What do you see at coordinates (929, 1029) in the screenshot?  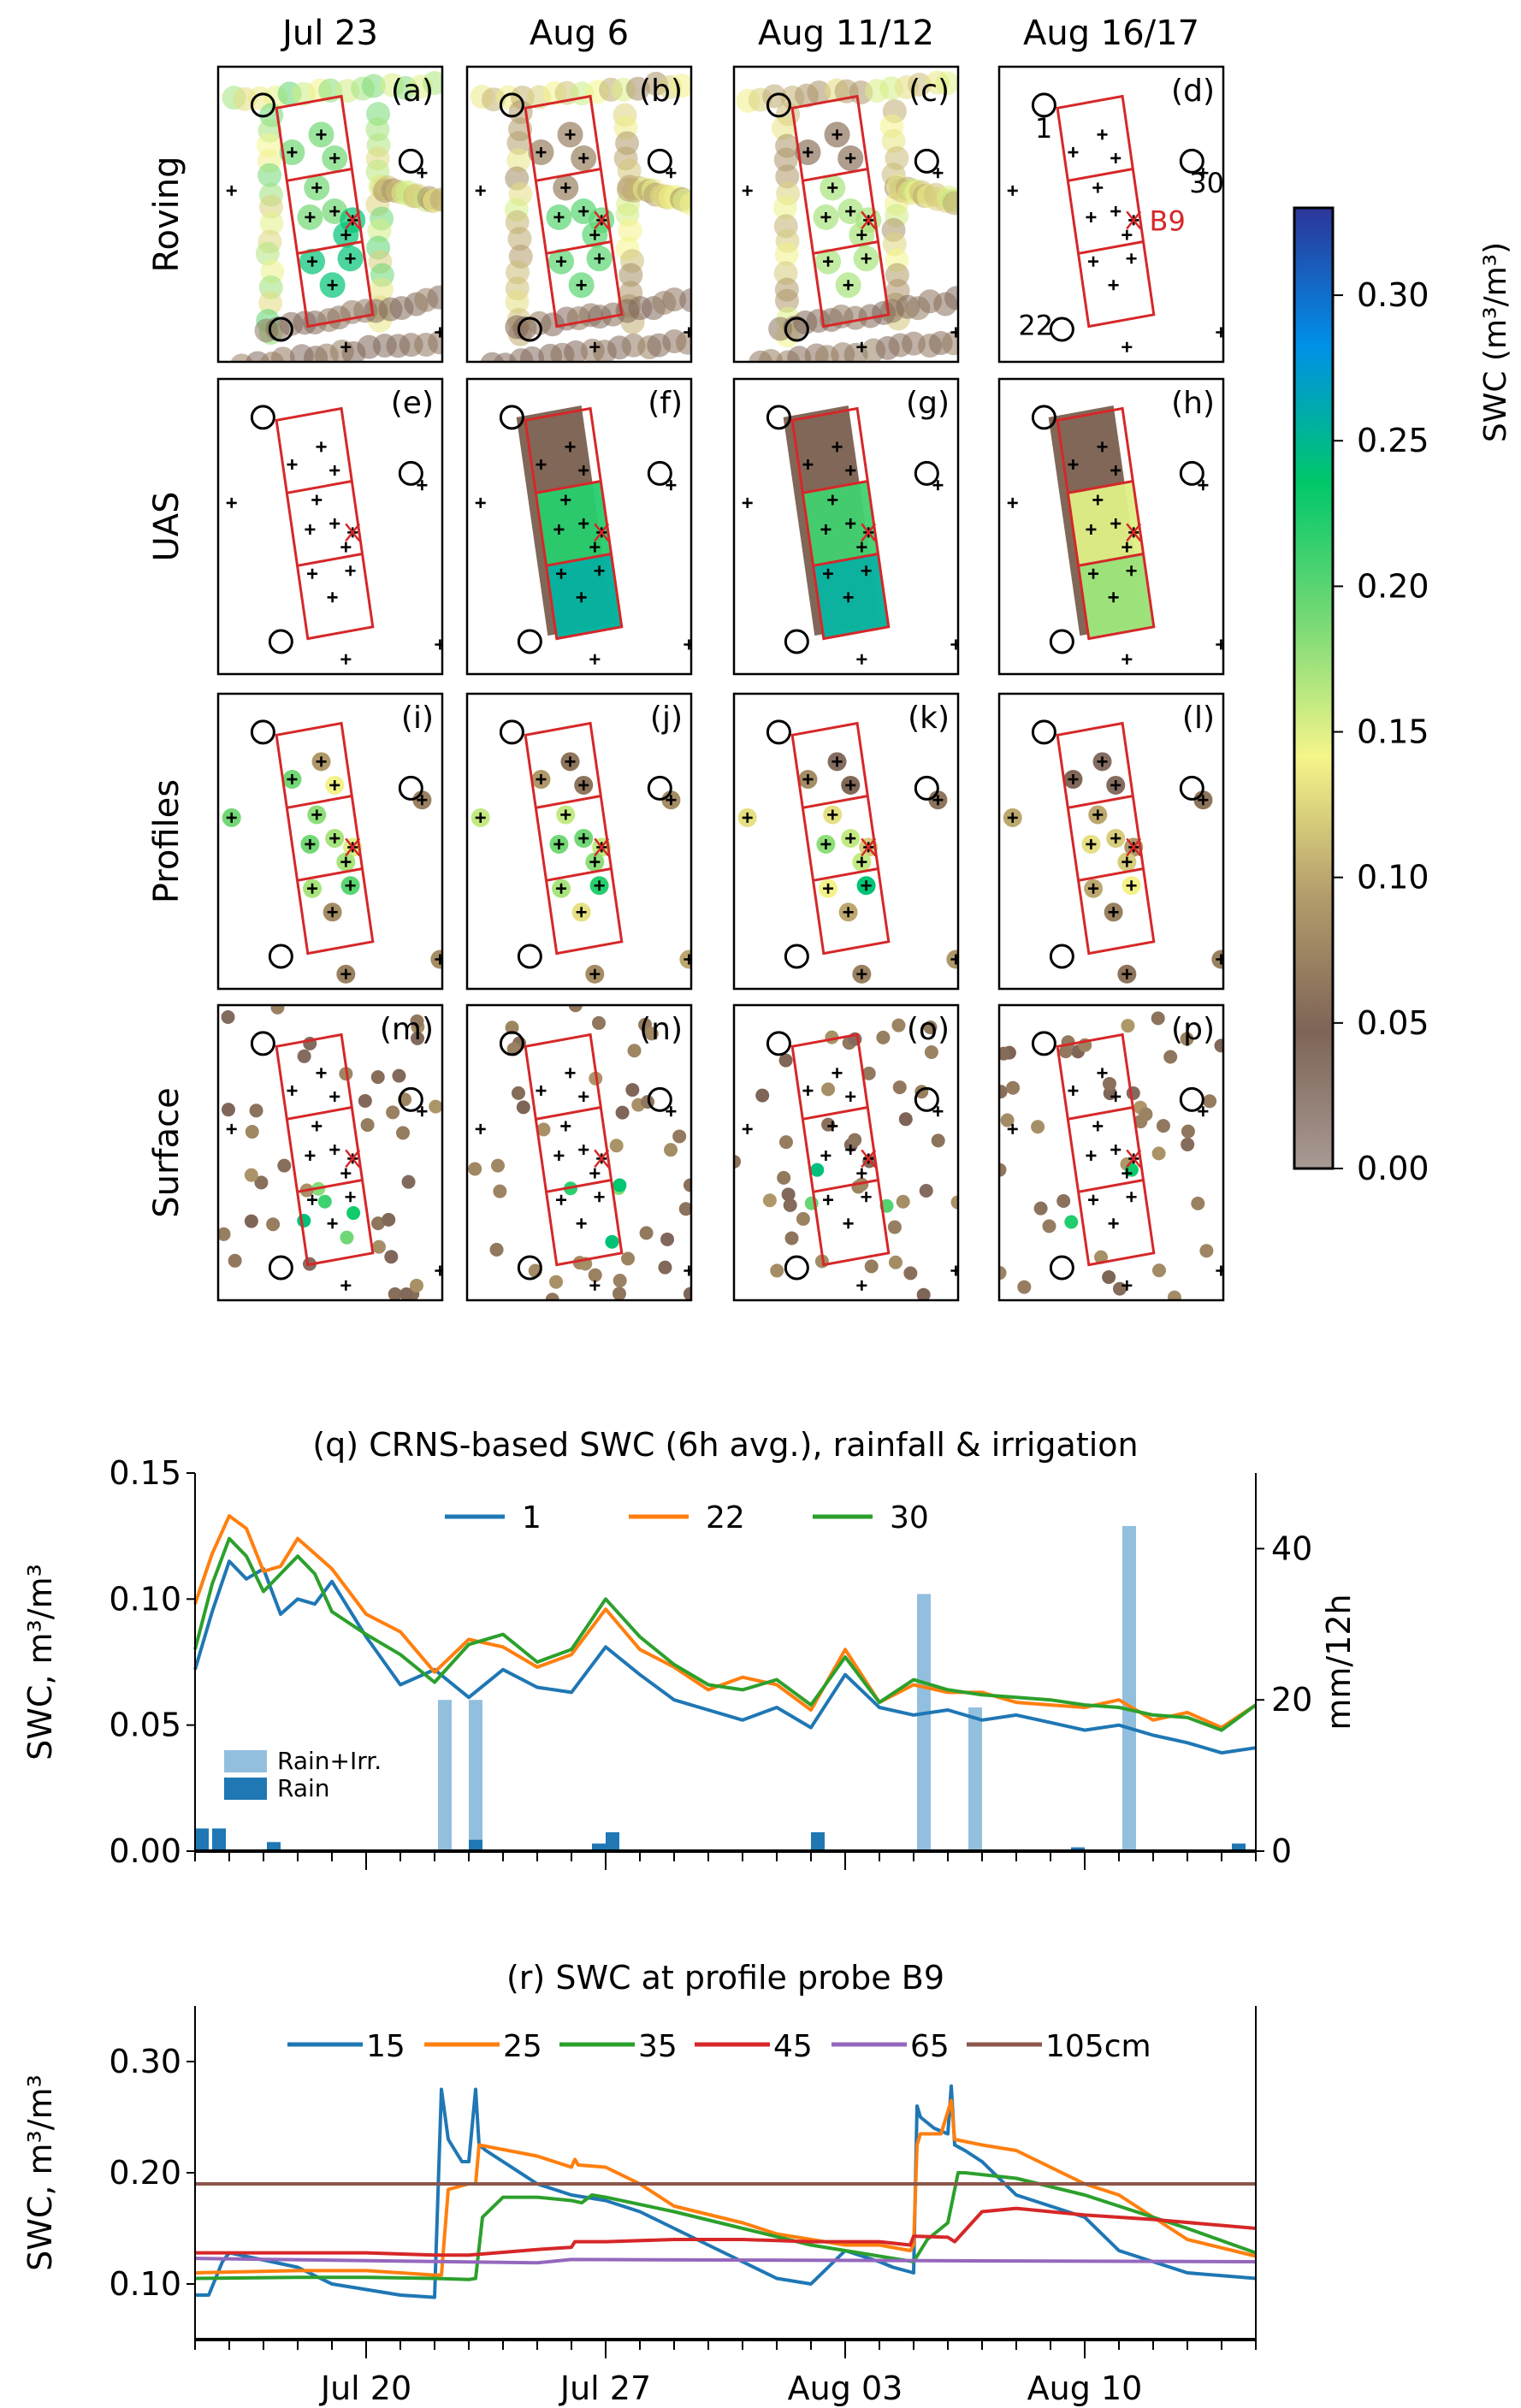 I see `panel-label: (o)` at bounding box center [929, 1029].